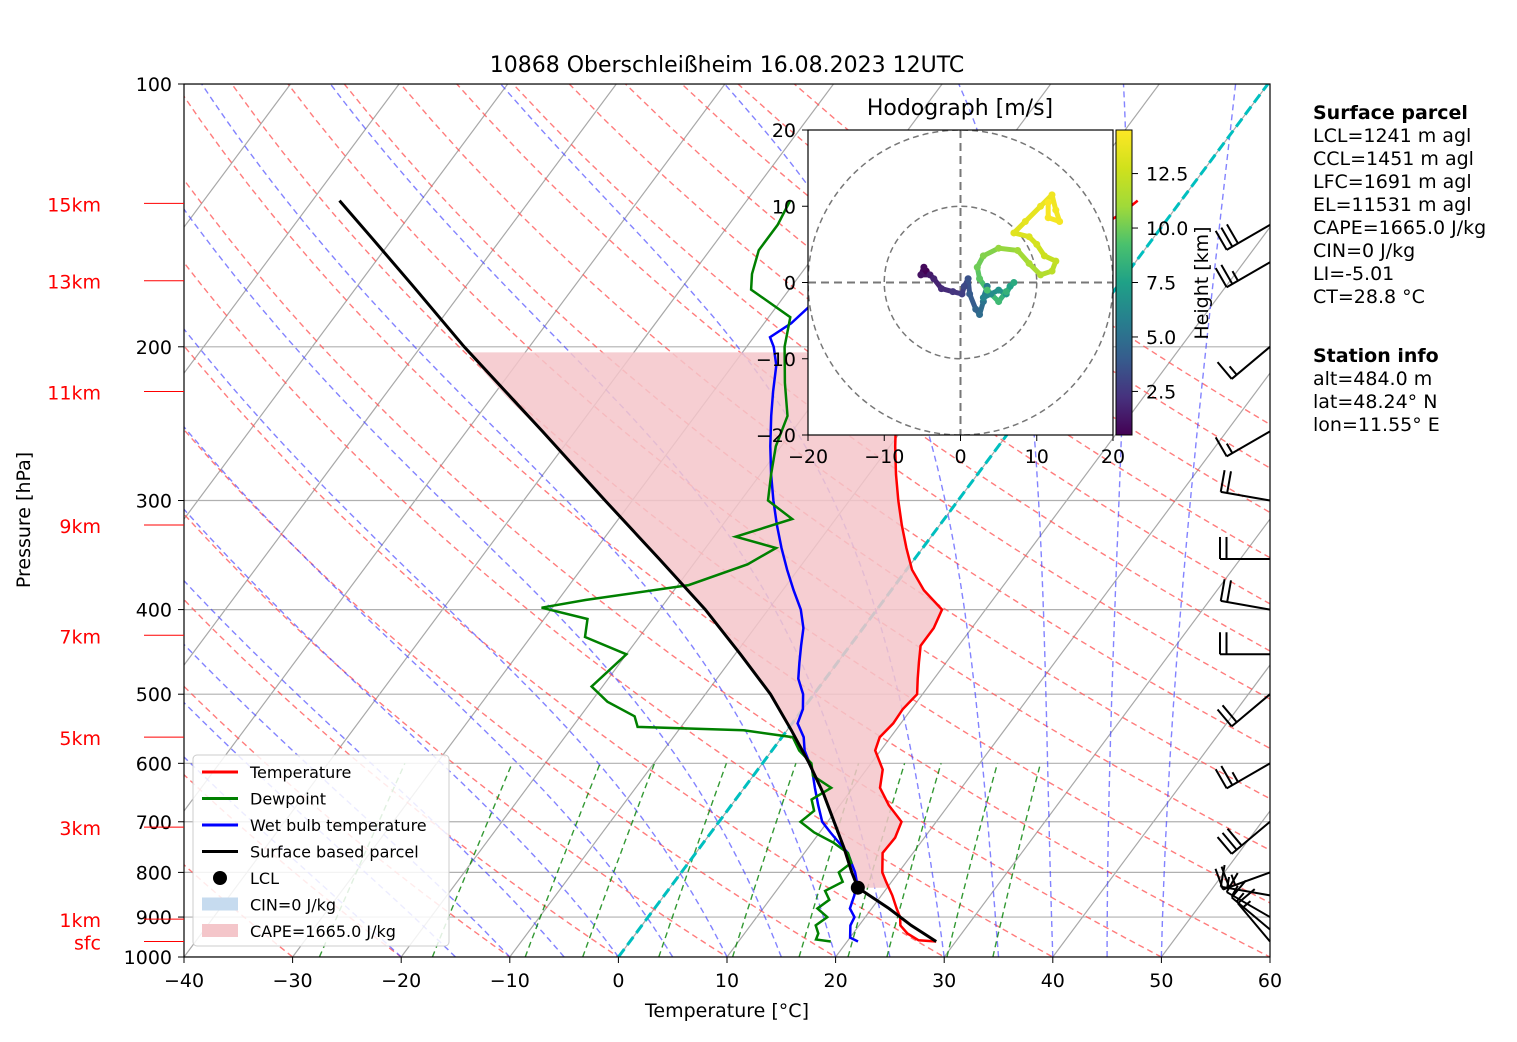 The image size is (1517, 1042). I want to click on x-tick-label: −40, so click(184, 981).